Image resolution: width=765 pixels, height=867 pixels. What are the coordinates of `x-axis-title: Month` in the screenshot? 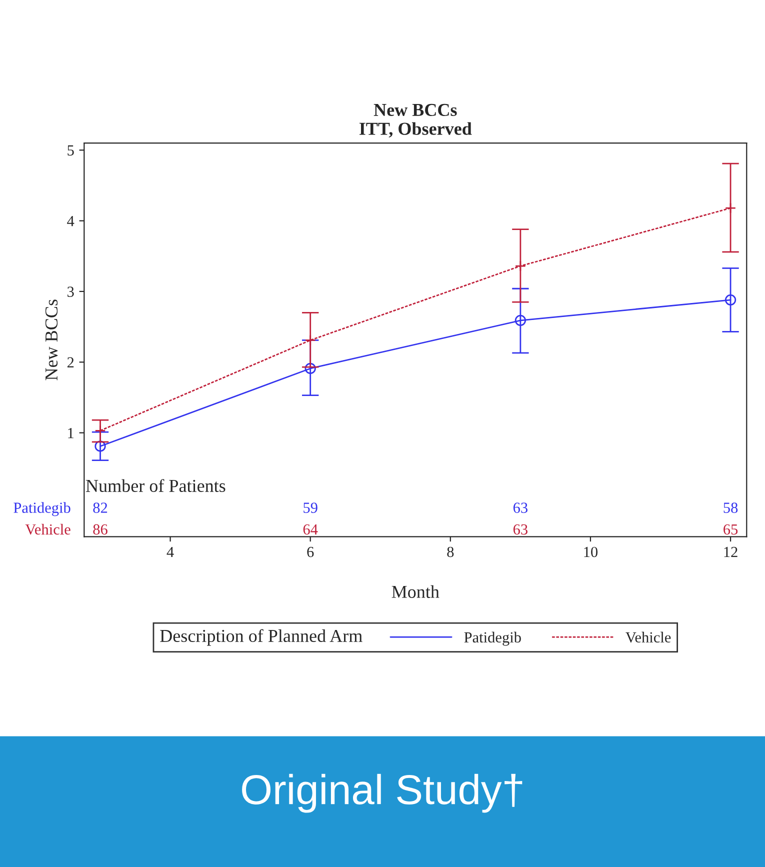 It's located at (416, 591).